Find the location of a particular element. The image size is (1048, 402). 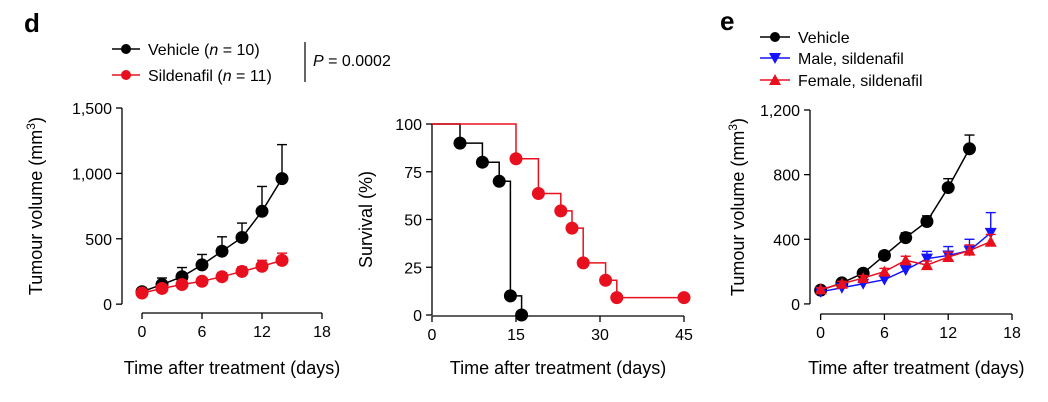

y-tick-label: 75 is located at coordinates (413, 173).